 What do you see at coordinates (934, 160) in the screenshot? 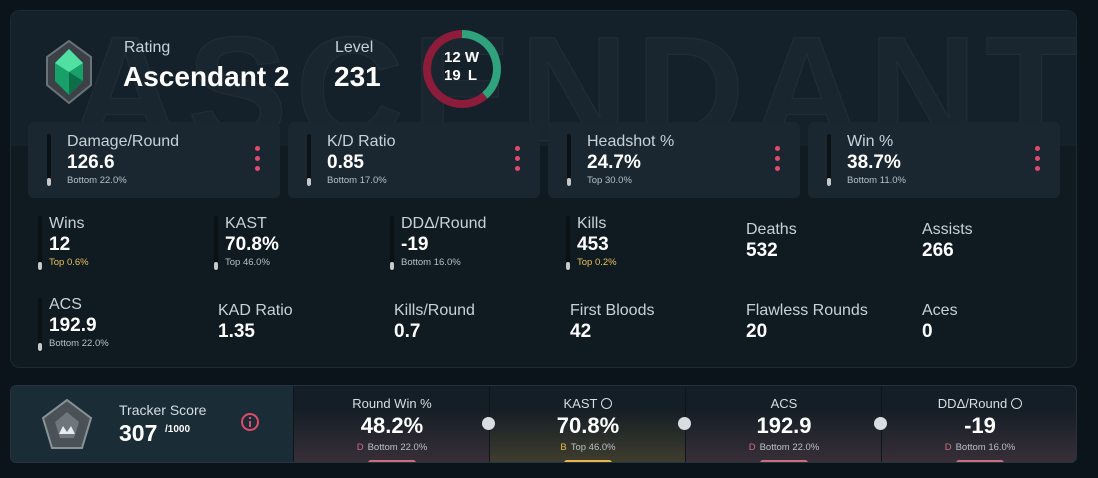
I see `stat-card: Win % 38.7% Bottom 11.0%` at bounding box center [934, 160].